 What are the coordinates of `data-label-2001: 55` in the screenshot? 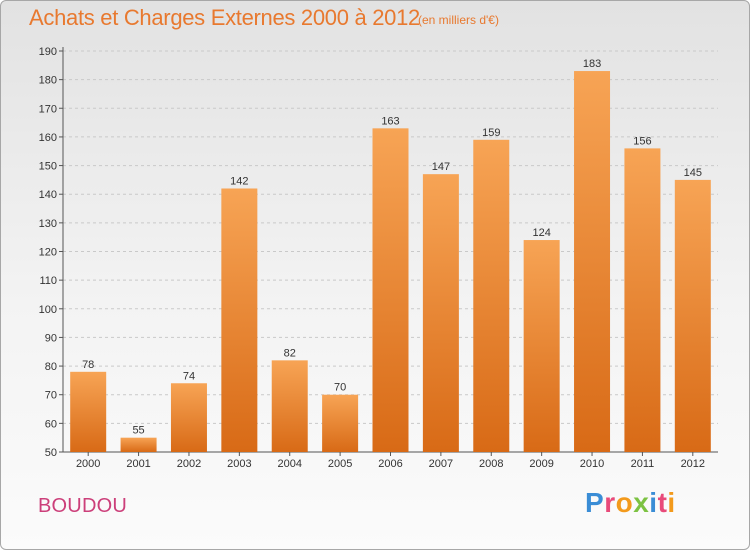 It's located at (138, 431).